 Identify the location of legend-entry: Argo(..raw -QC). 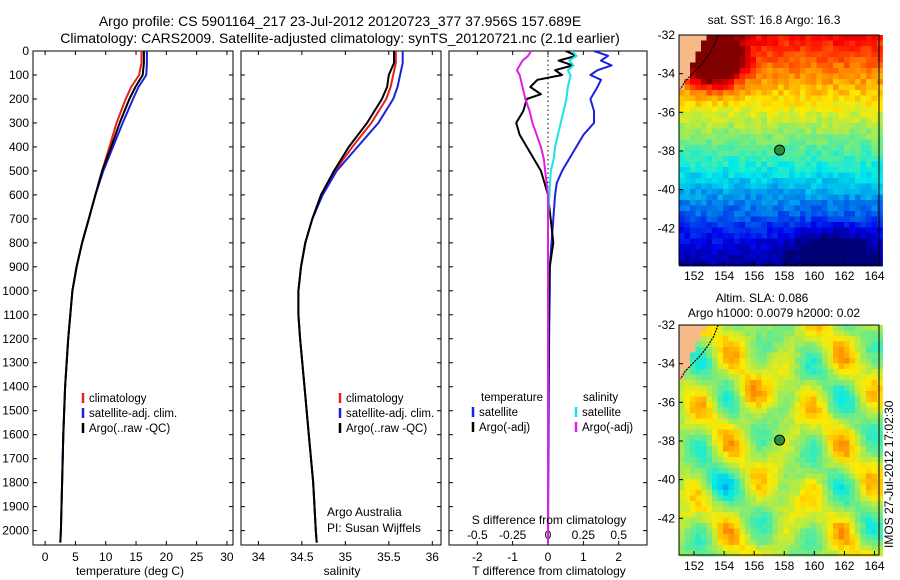
(129, 429).